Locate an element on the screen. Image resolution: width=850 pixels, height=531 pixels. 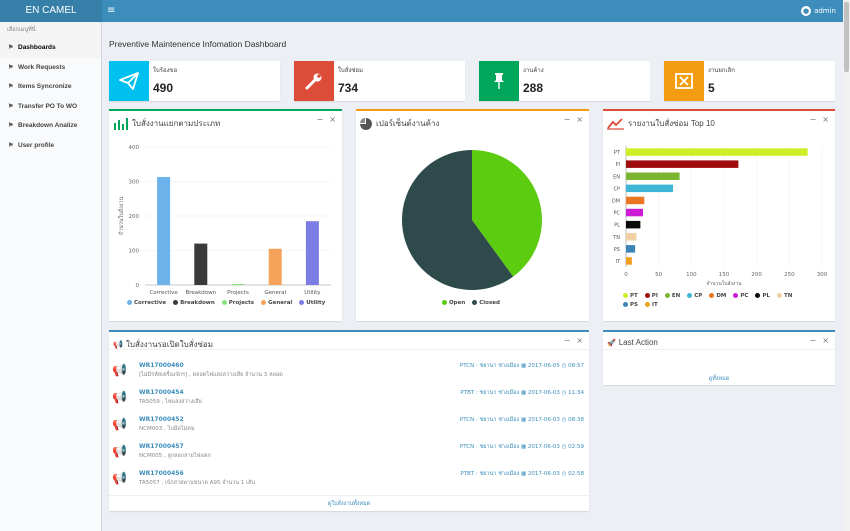
legend-label: TN is located at coordinates (788, 296).